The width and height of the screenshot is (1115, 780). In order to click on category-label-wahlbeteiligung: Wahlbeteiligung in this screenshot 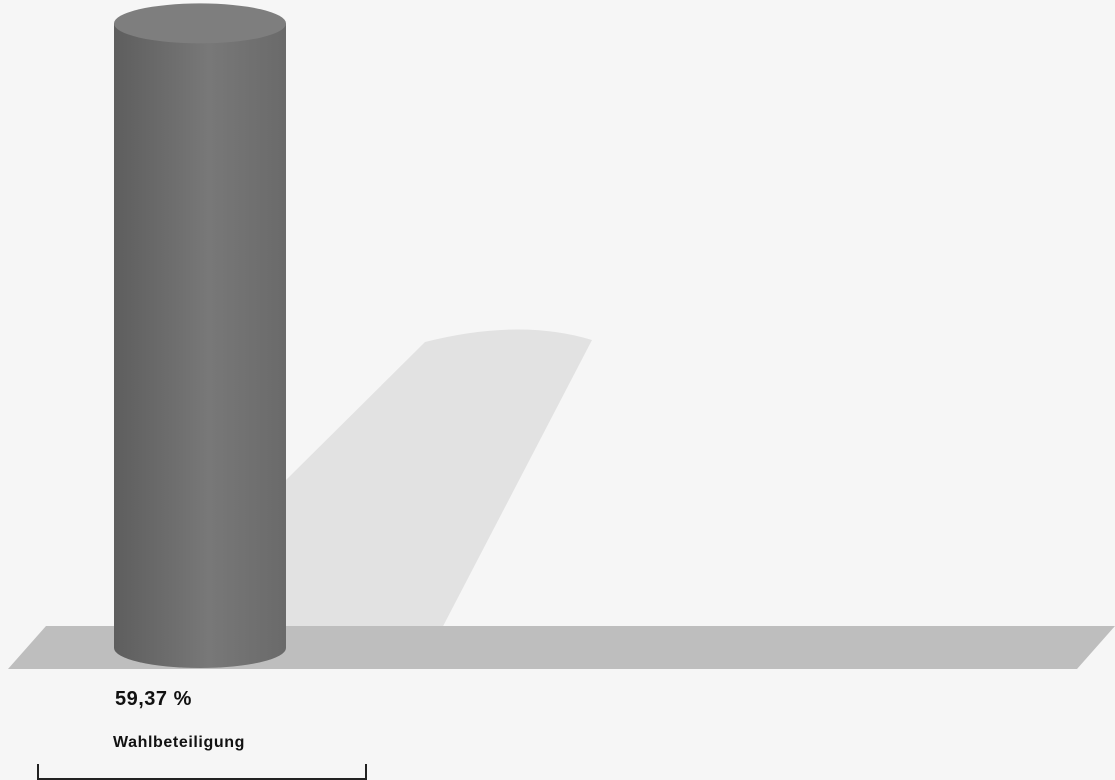, I will do `click(179, 742)`.